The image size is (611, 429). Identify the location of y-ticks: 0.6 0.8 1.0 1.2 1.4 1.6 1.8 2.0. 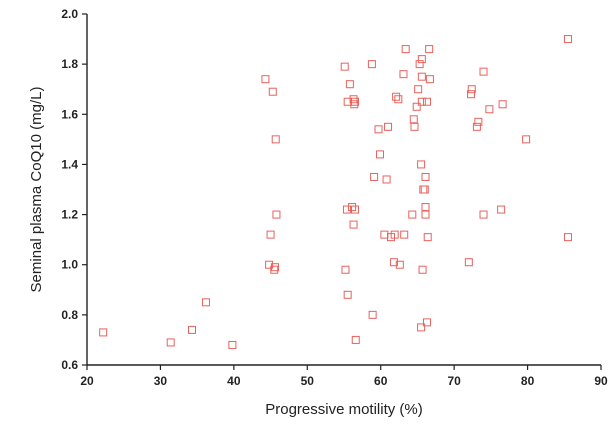
(74, 189).